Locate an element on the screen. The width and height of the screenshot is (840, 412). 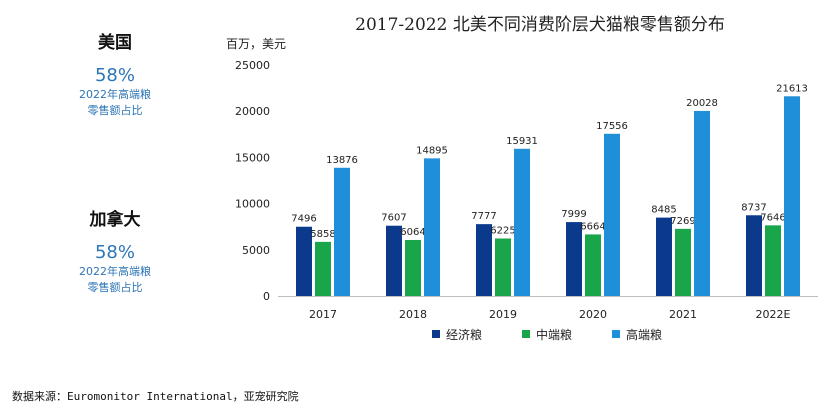
bar-中端粮-2022E is located at coordinates (773, 260).